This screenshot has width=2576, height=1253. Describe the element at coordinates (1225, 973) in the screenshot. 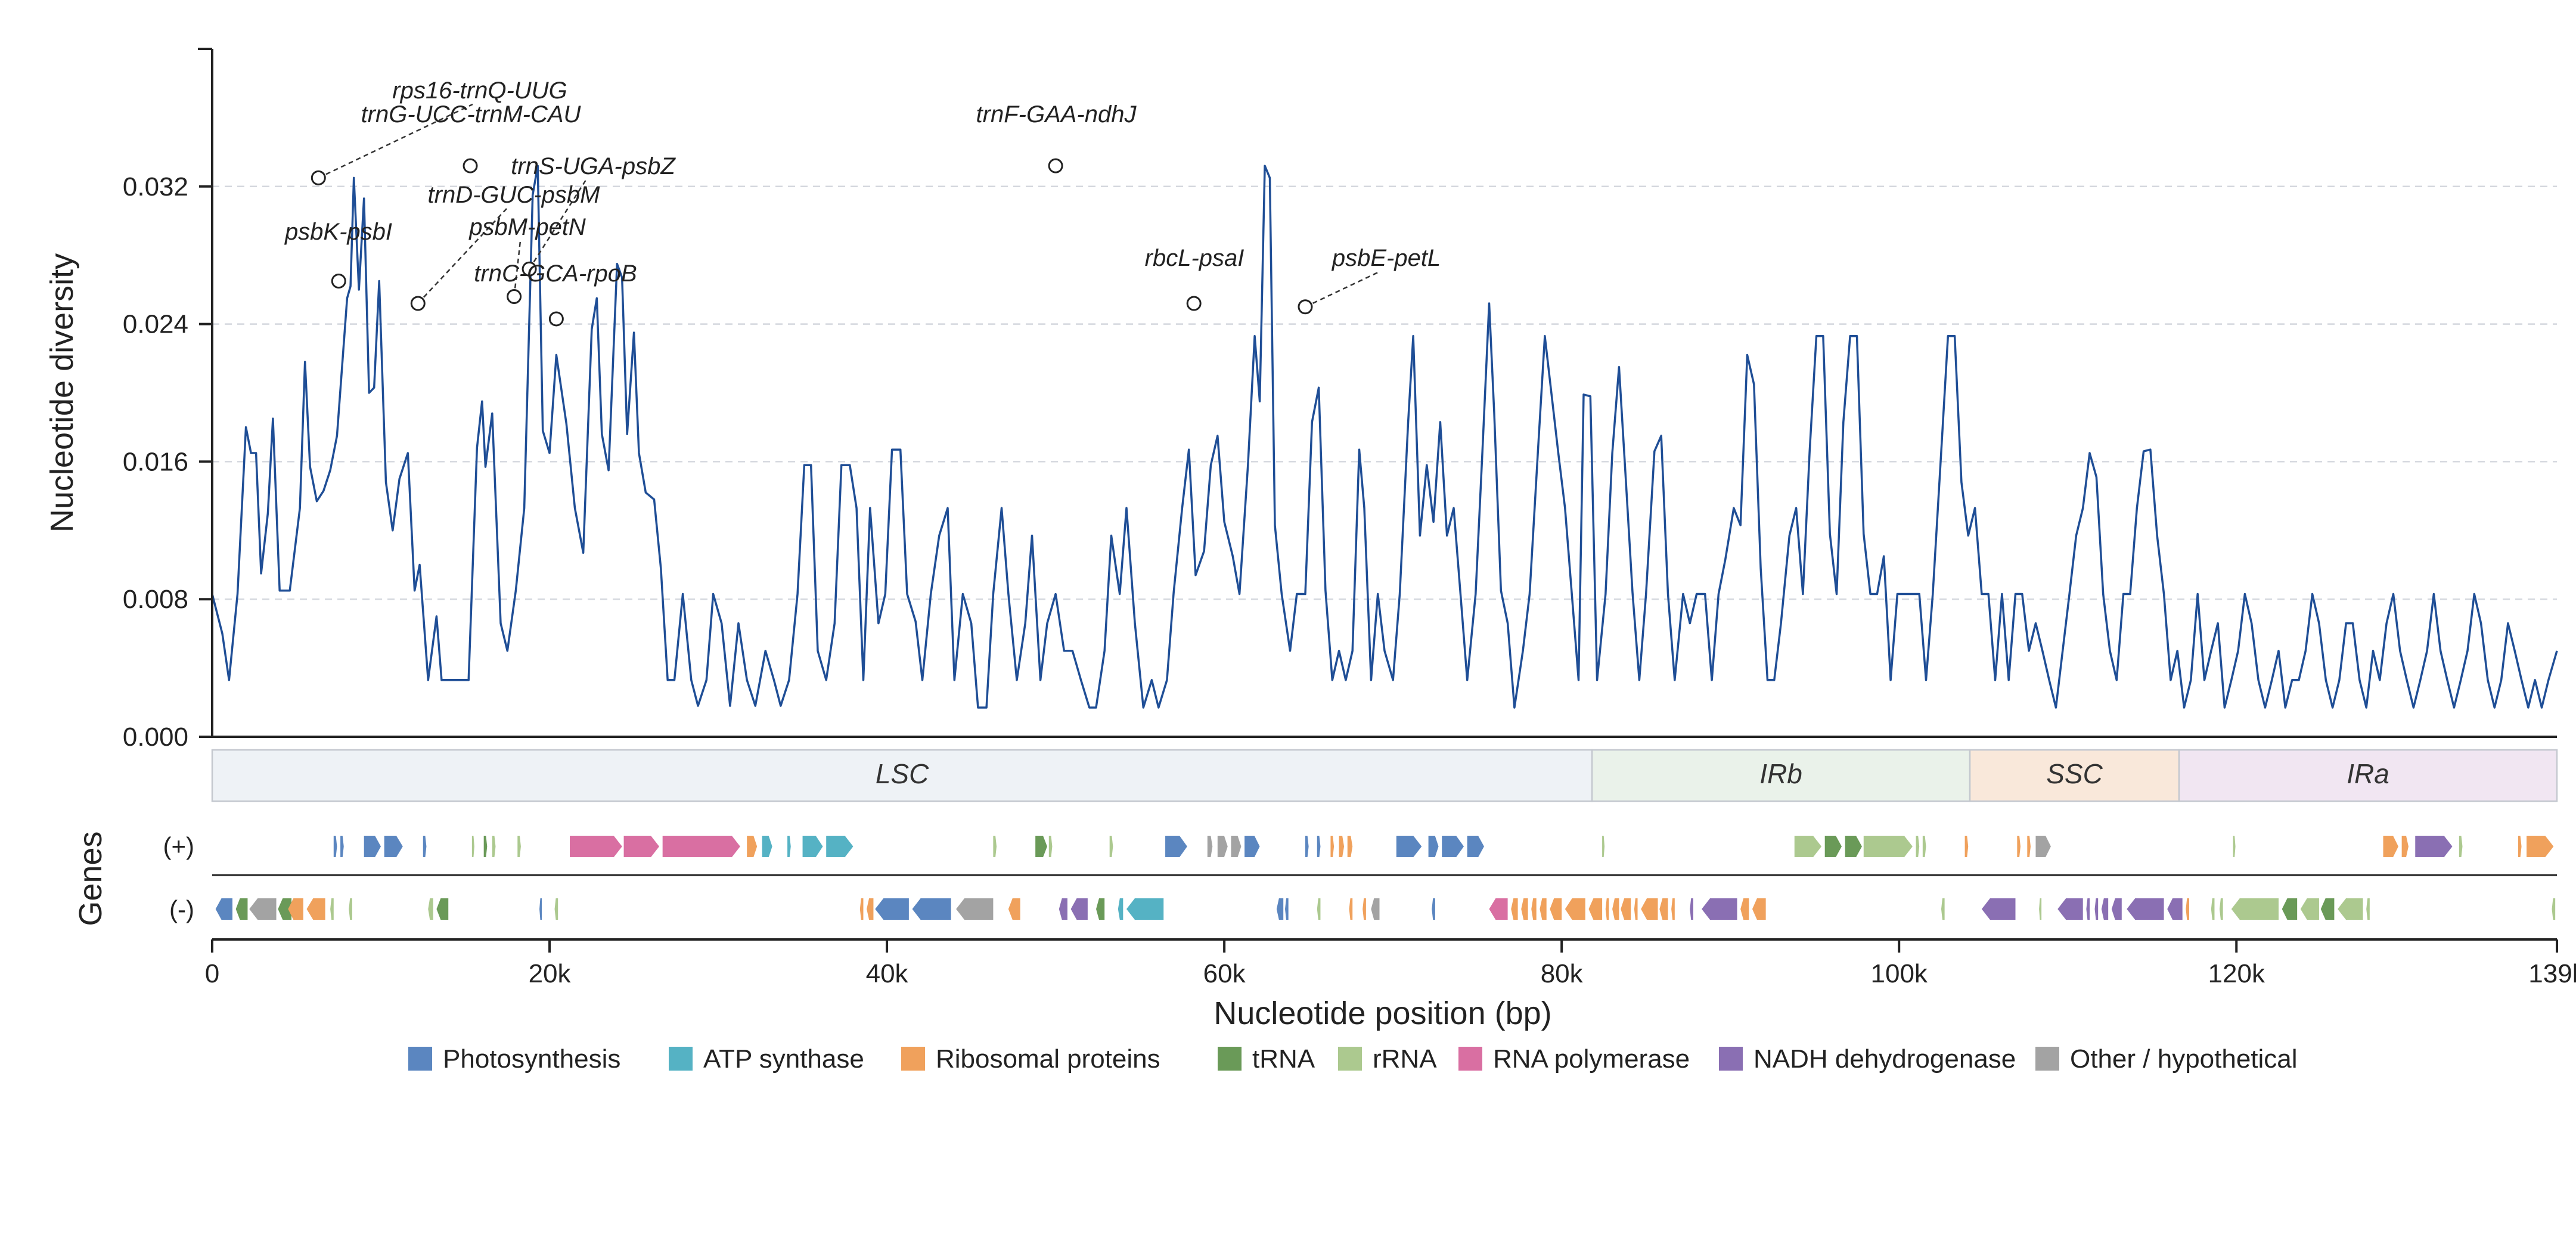

I see `x-tick-label: 60k` at that location.